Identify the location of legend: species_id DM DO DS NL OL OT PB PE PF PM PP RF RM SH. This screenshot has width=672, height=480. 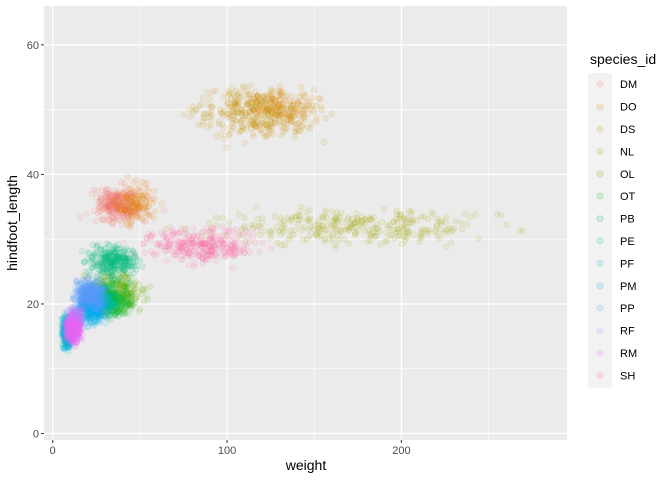
(622, 219).